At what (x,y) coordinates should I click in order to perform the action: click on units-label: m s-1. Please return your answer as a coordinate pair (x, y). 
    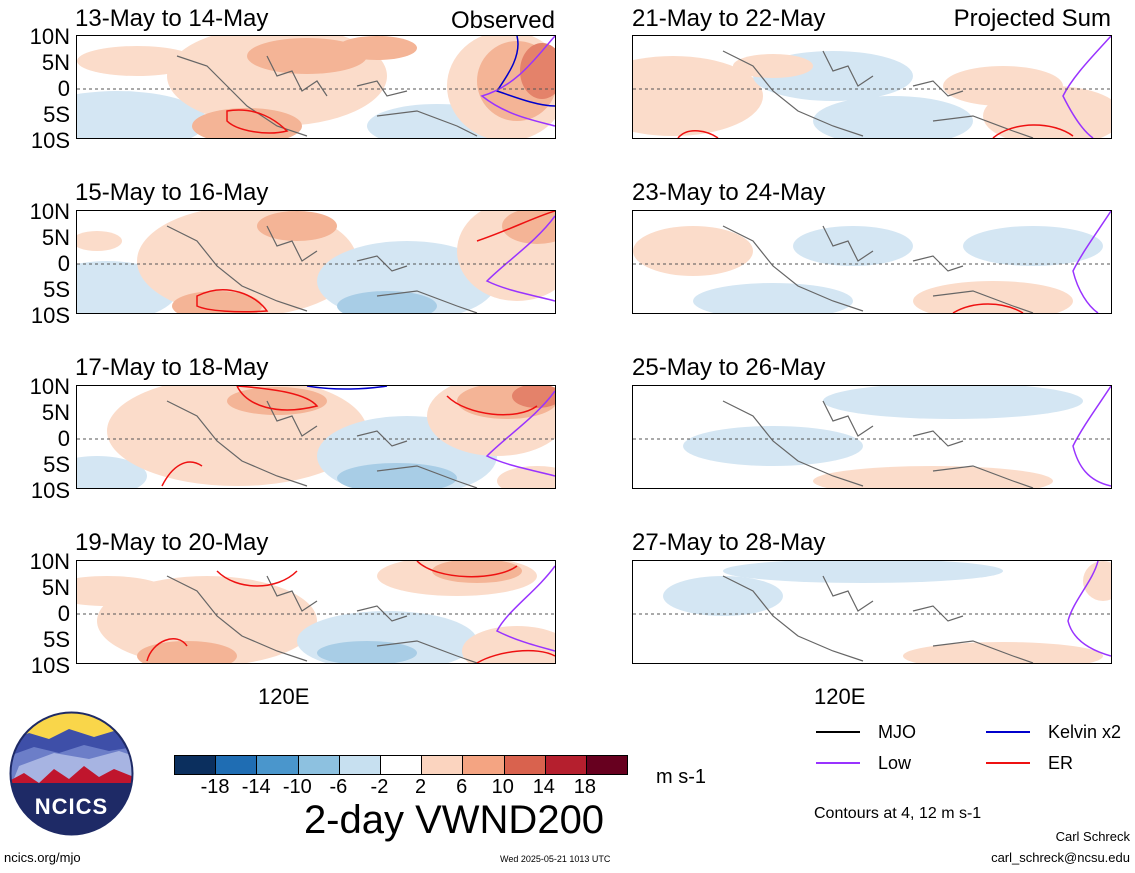
    Looking at the image, I should click on (681, 777).